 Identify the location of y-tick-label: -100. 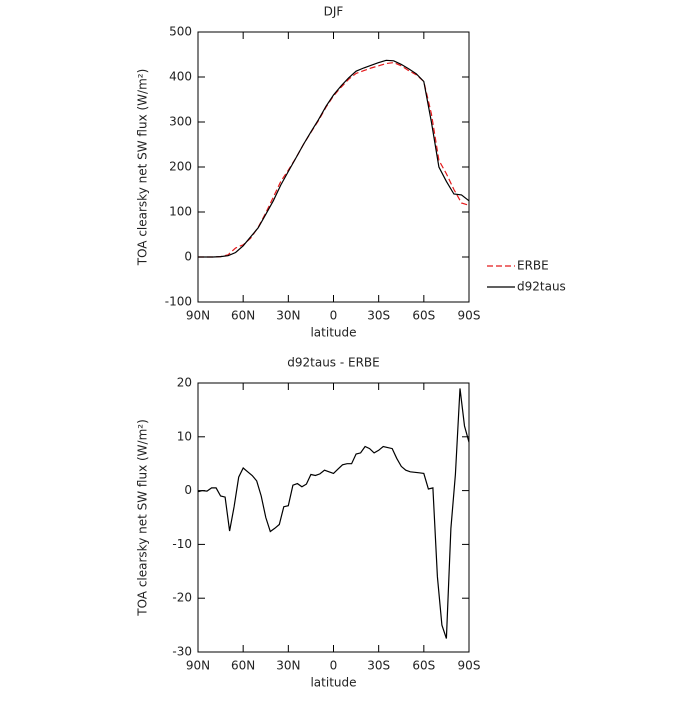
(178, 302).